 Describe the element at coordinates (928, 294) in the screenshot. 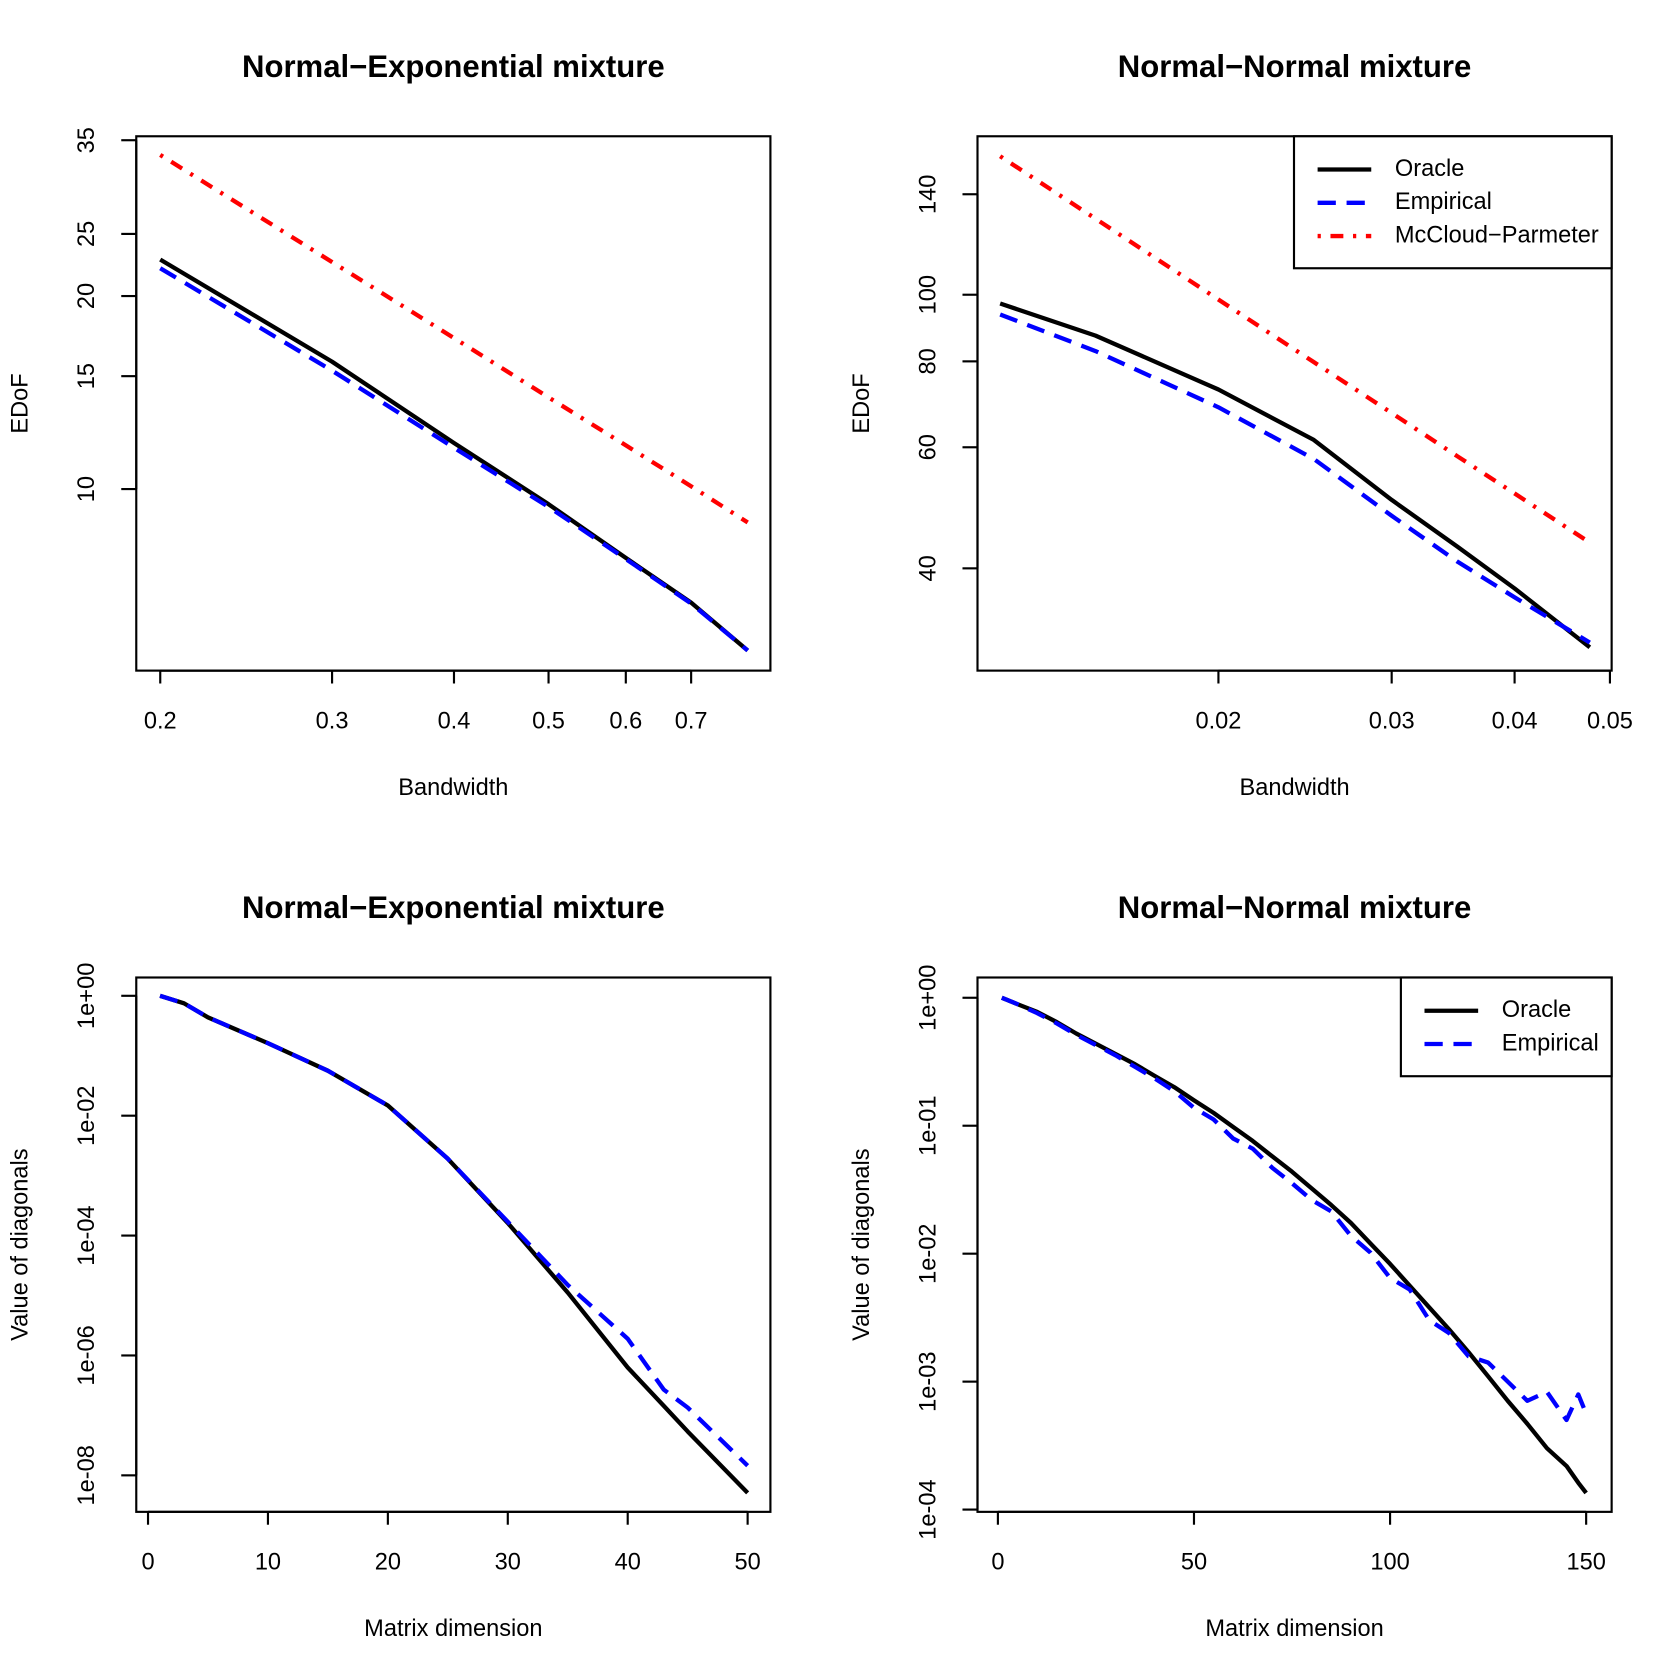

I see `y-tick-label: 100` at that location.